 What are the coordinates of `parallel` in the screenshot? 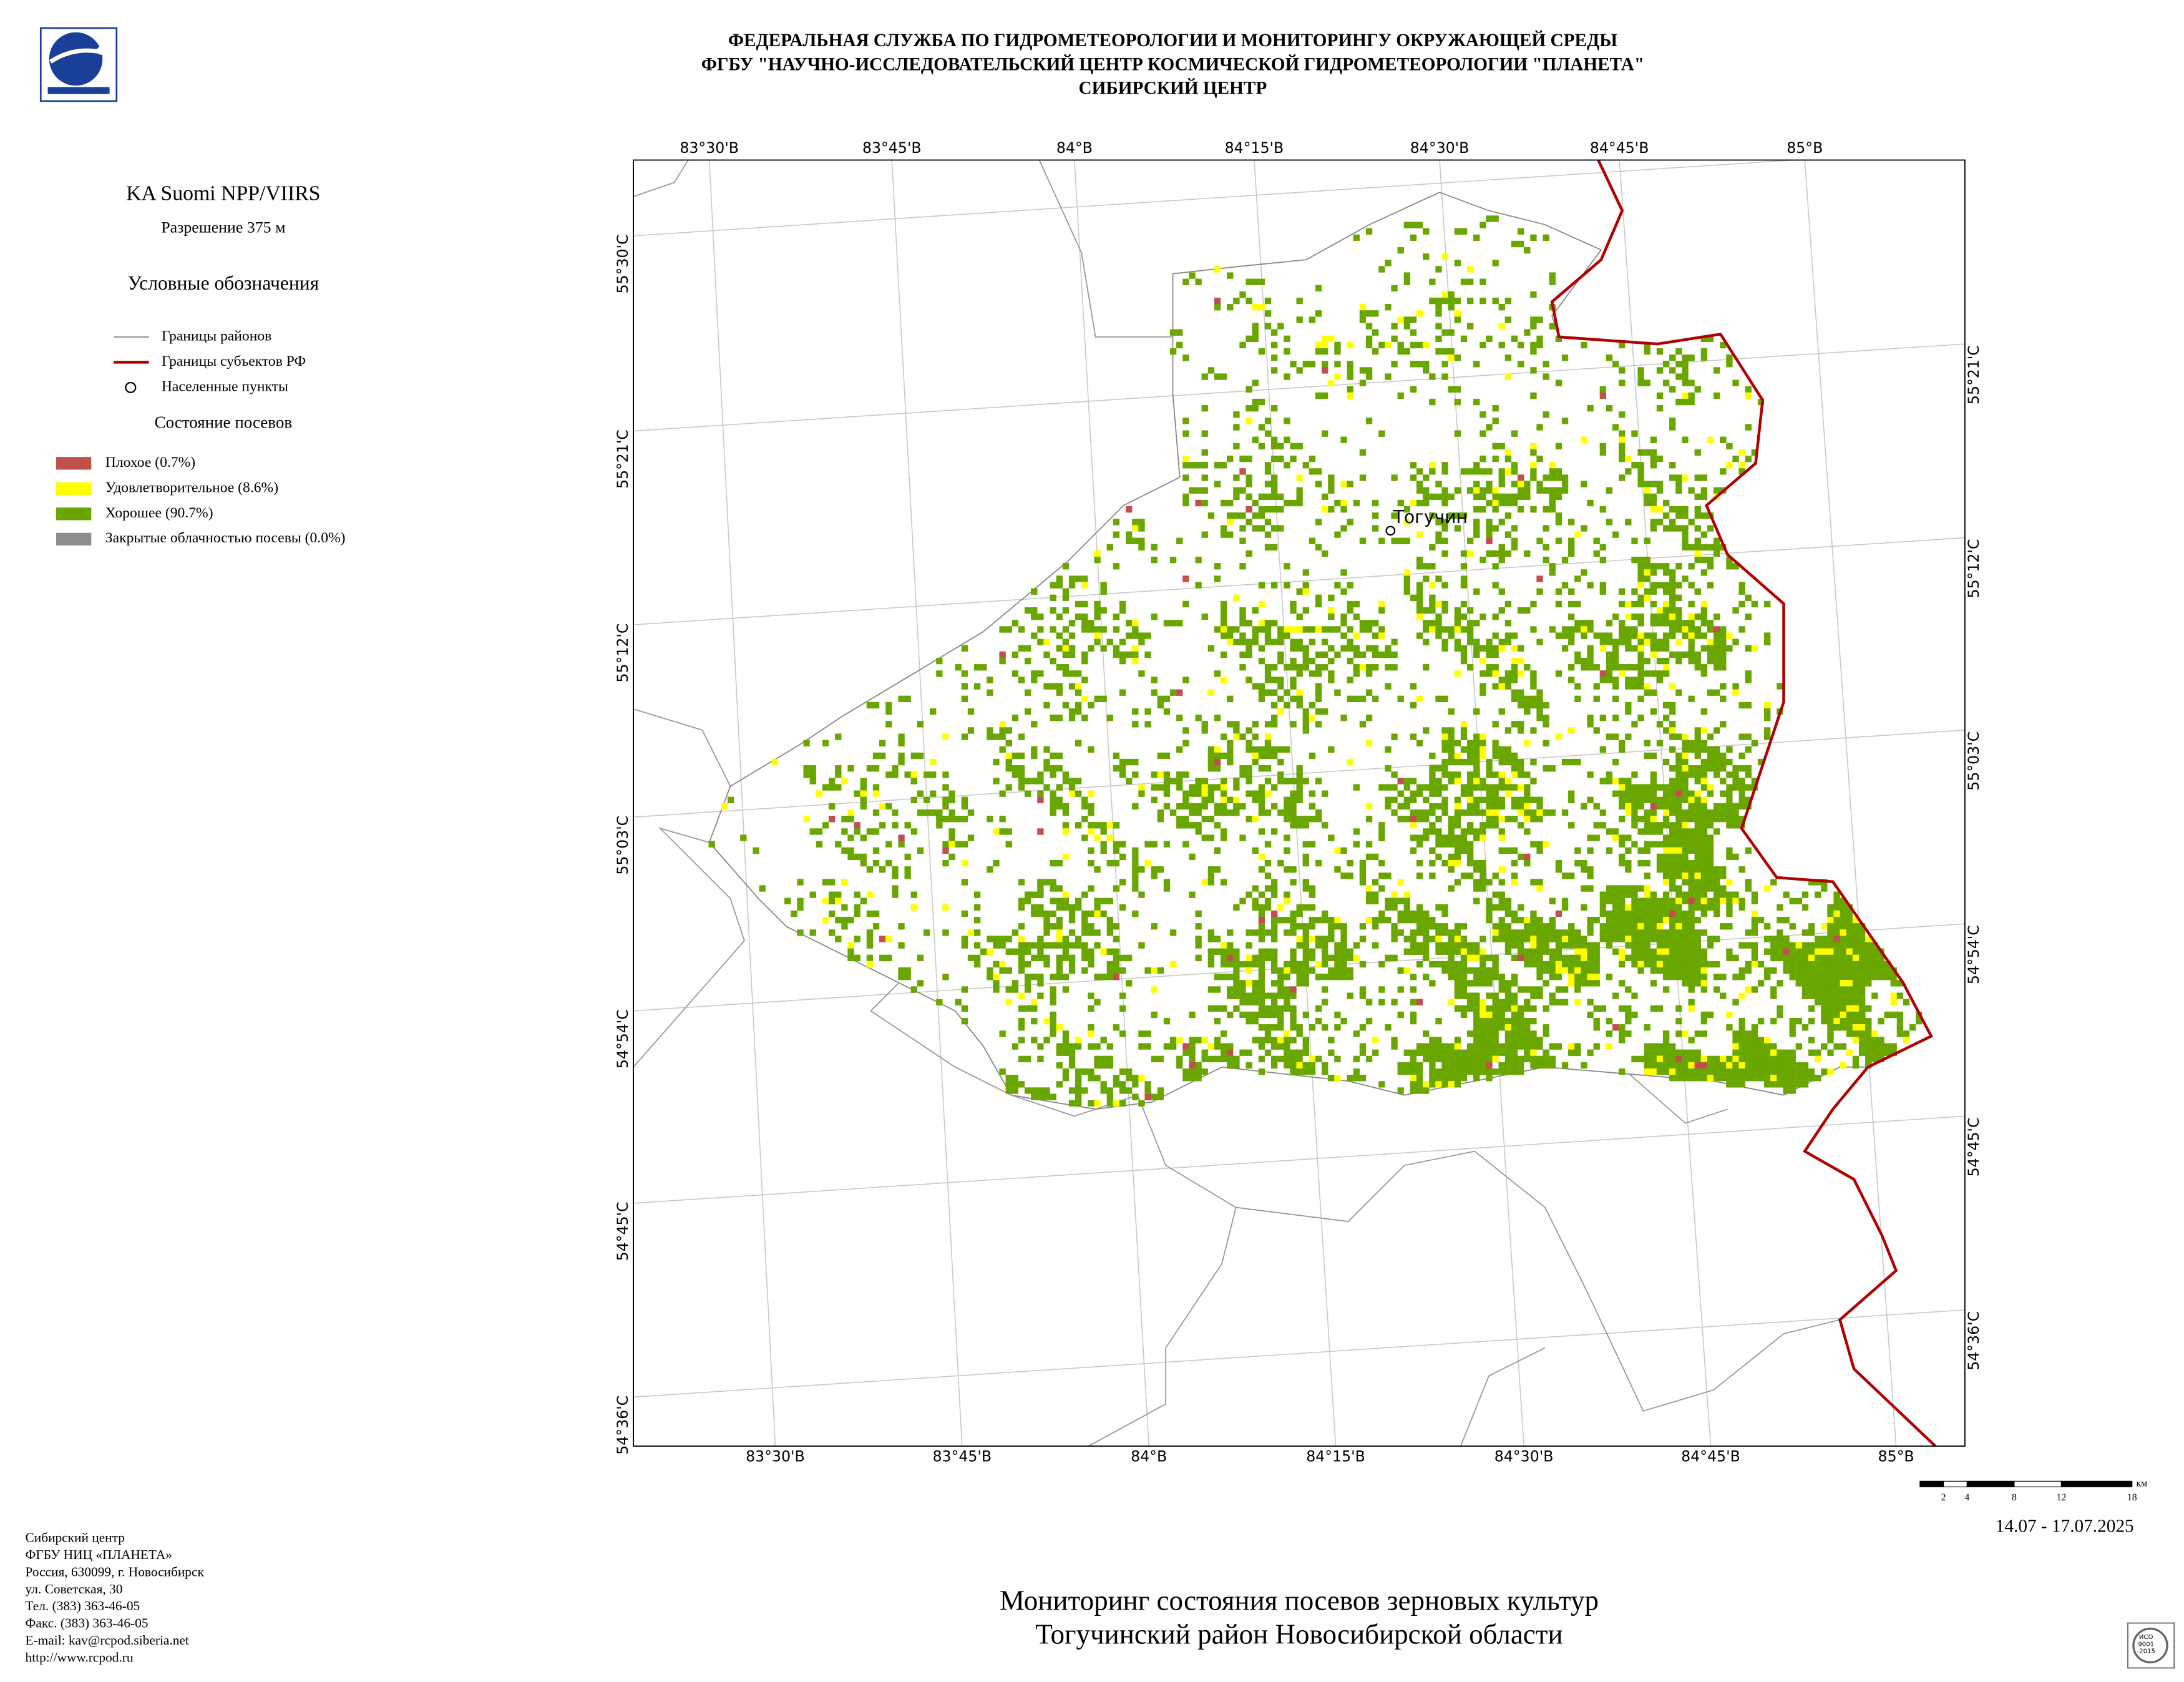 It's located at (1217, 198).